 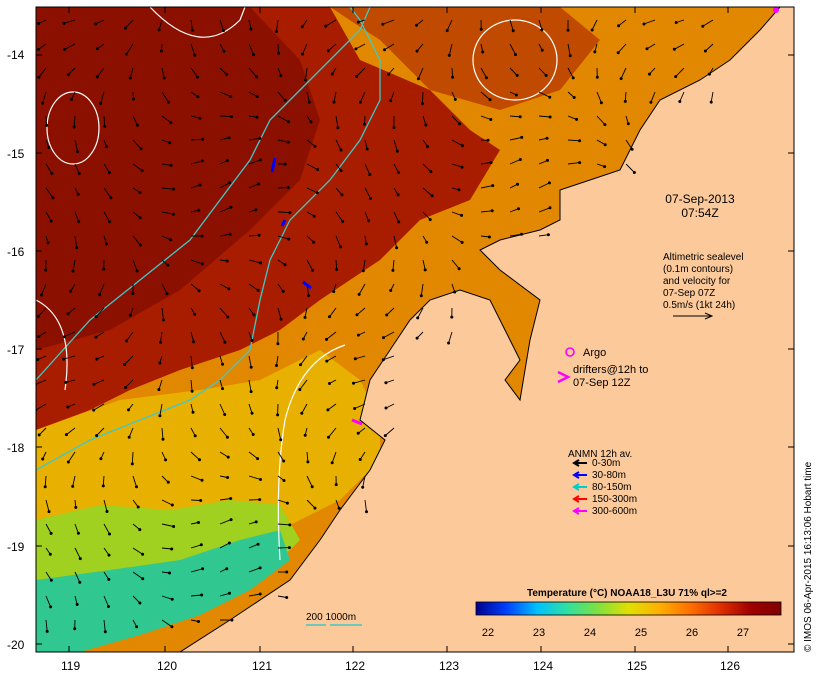 I want to click on lon-label: 120, so click(x=167, y=666).